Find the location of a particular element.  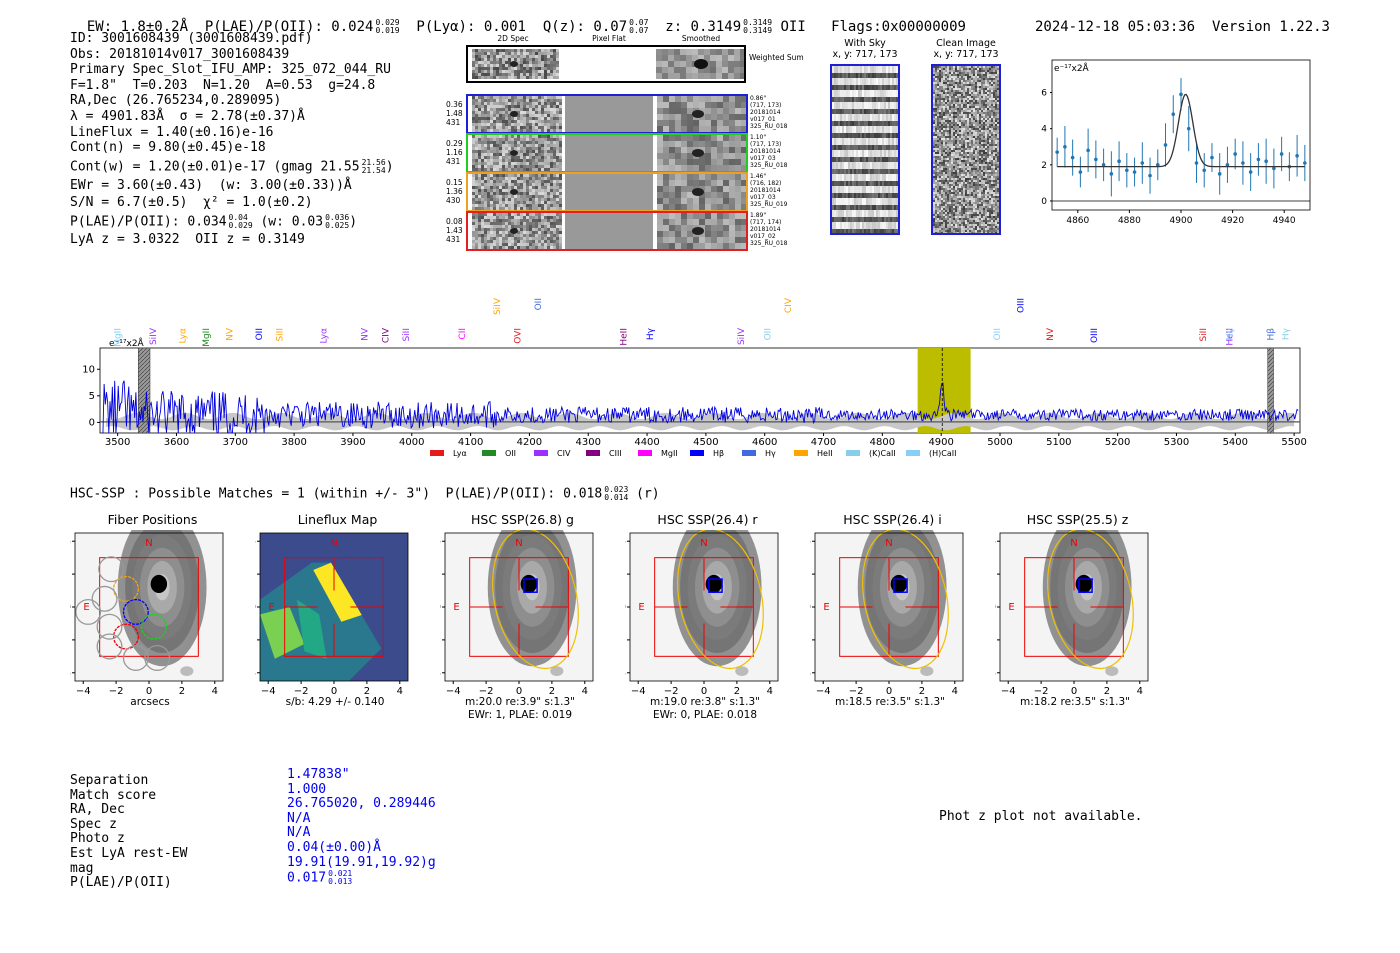

match-value: 0.017 0.021 0.013 is located at coordinates (320, 878).